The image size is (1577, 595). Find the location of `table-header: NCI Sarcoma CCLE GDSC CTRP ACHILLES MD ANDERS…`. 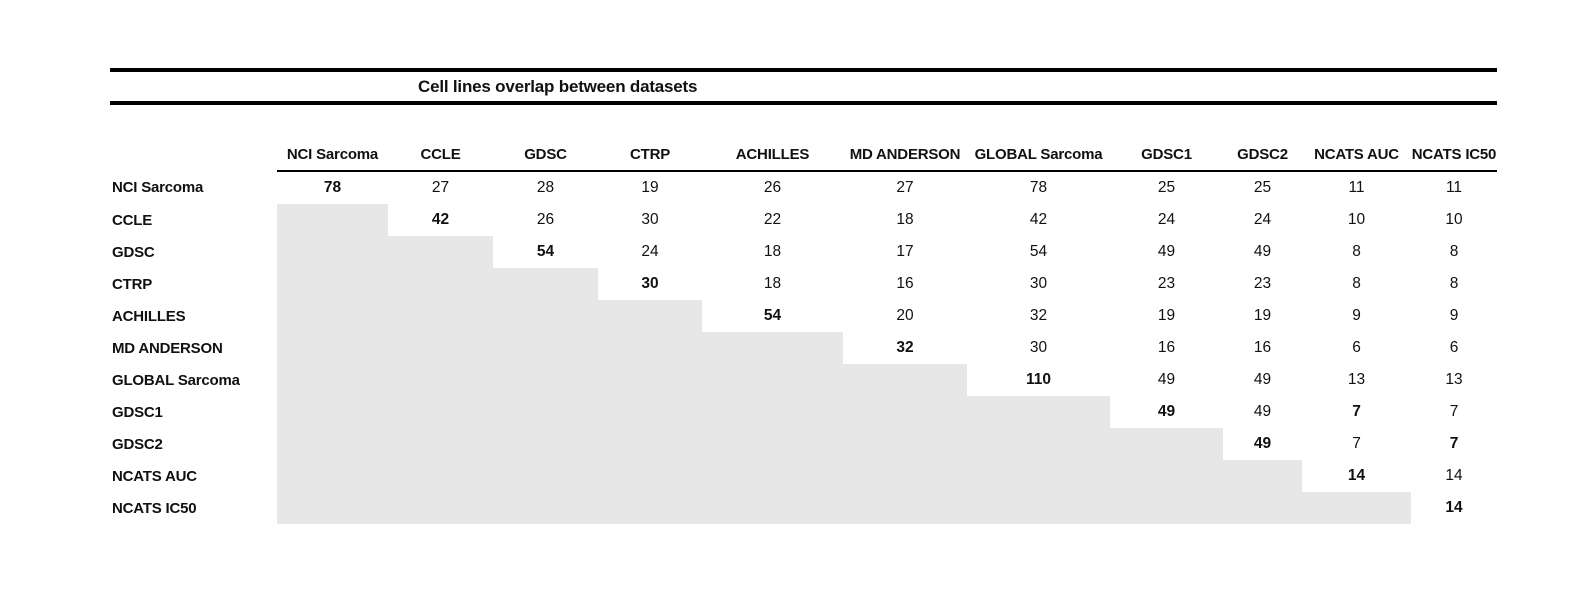

table-header: NCI Sarcoma CCLE GDSC CTRP ACHILLES MD ANDERS… is located at coordinates (803, 155).